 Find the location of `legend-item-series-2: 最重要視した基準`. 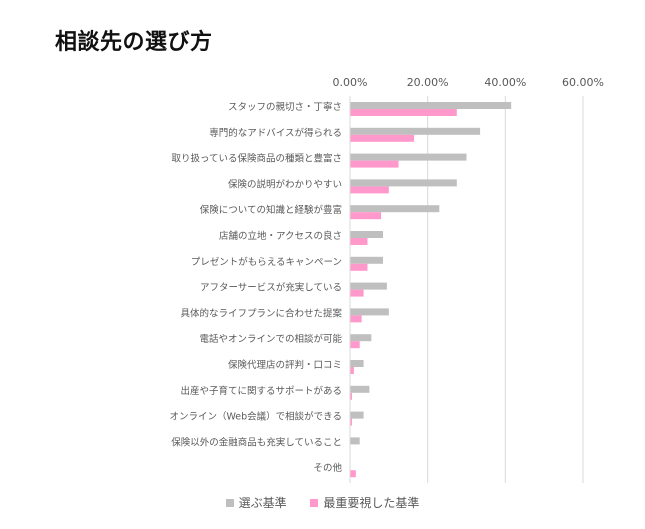

legend-item-series-2: 最重要視した基準 is located at coordinates (364, 502).